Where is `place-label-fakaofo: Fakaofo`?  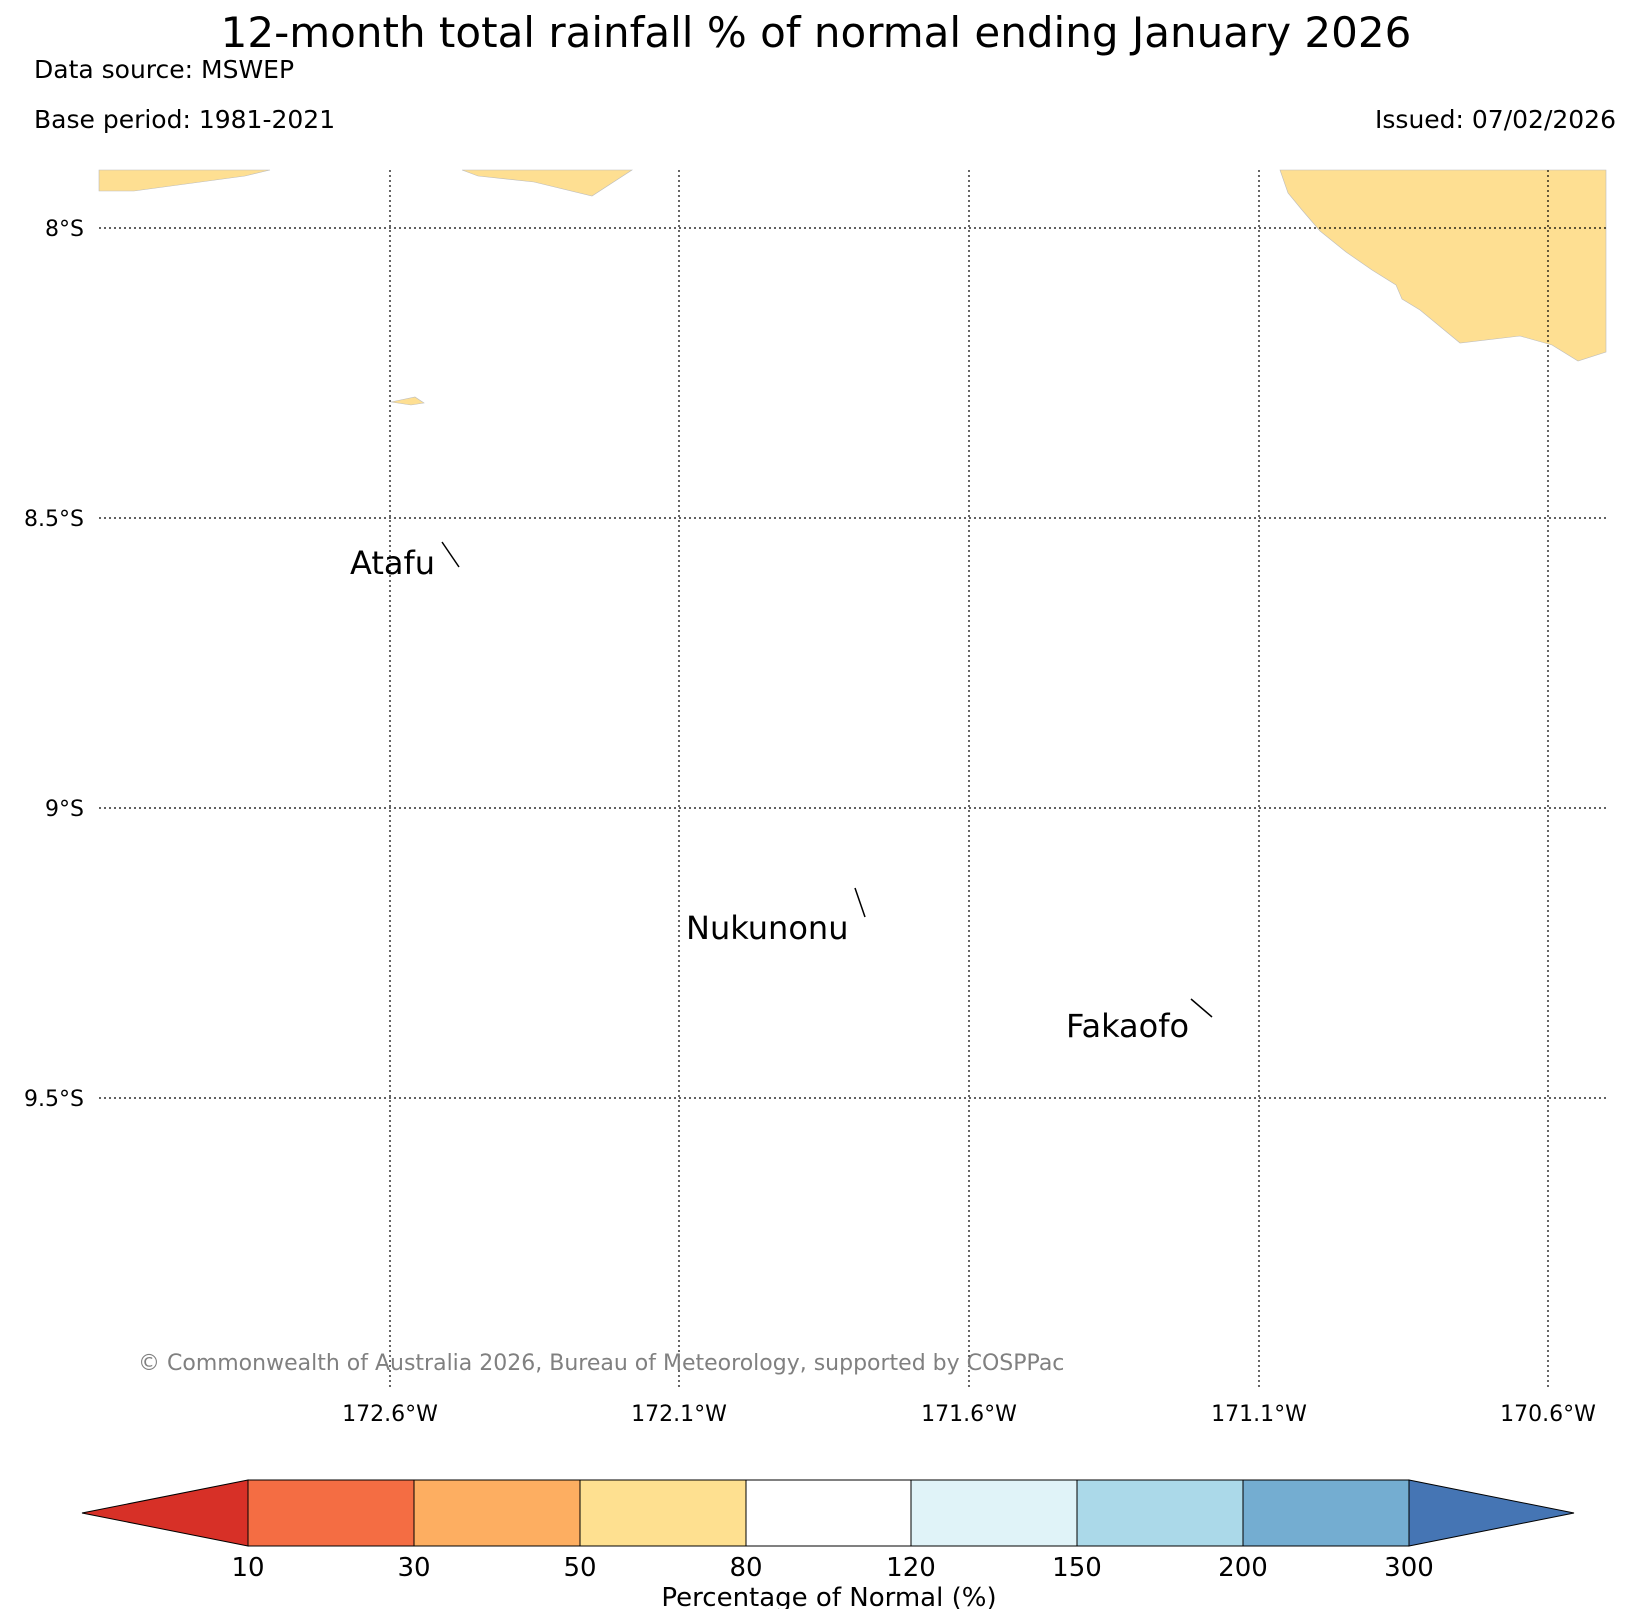
place-label-fakaofo: Fakaofo is located at coordinates (1127, 1026).